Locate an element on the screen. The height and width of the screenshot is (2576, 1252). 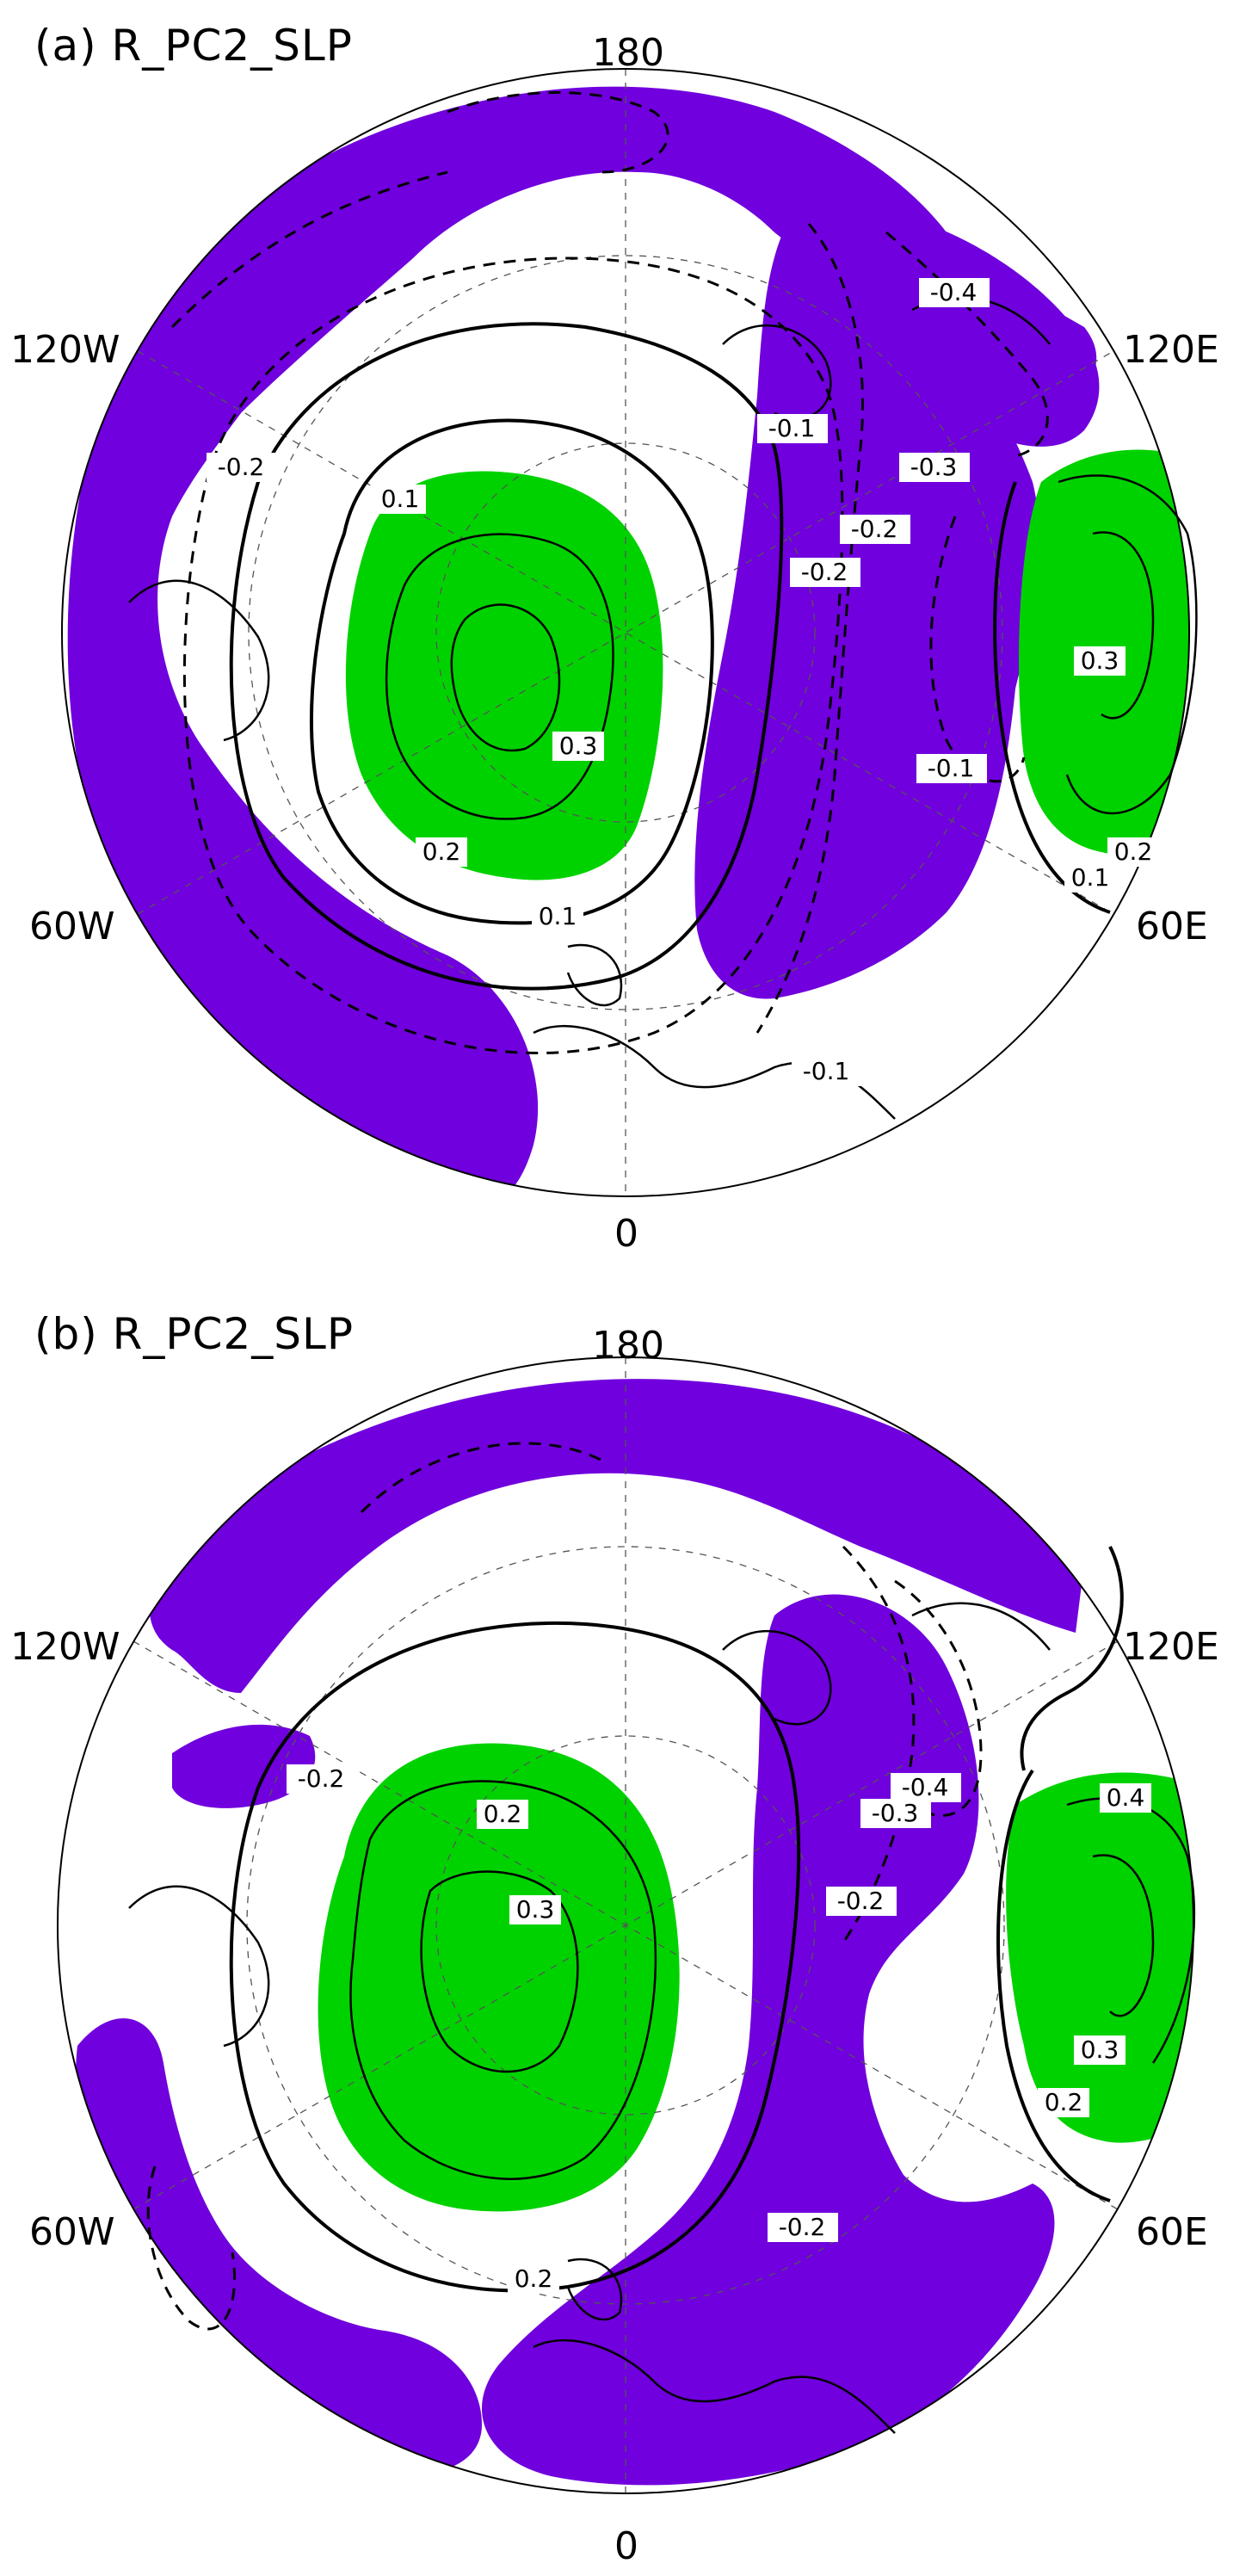
contour-label: 0.4 is located at coordinates (1126, 1797).